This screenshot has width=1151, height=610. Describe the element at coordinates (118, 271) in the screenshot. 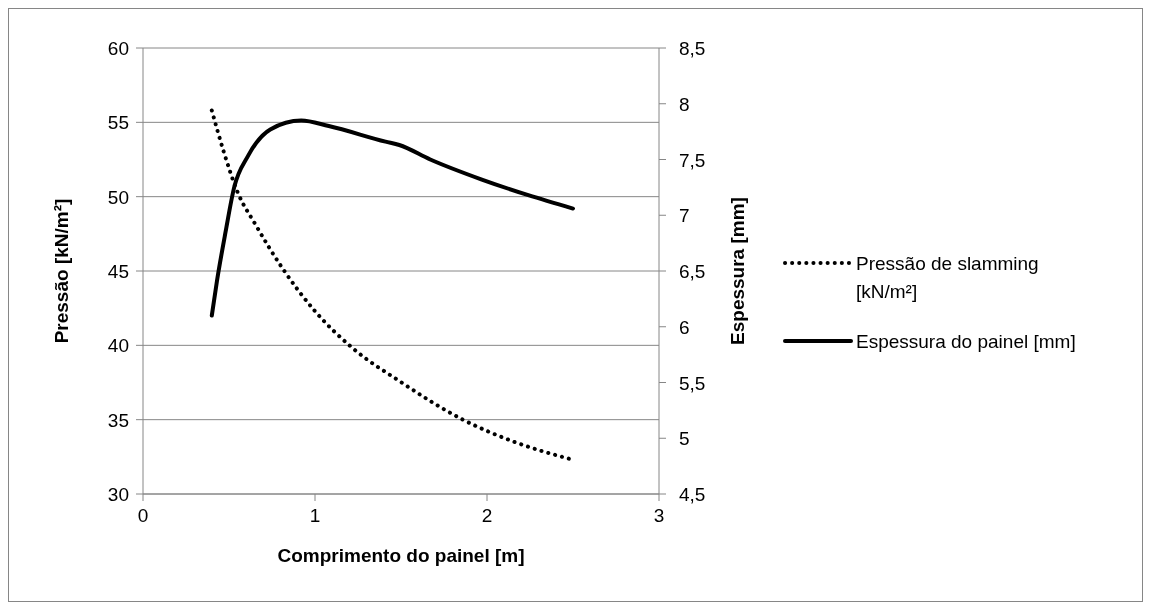

I see `y-tick-label: 45` at that location.